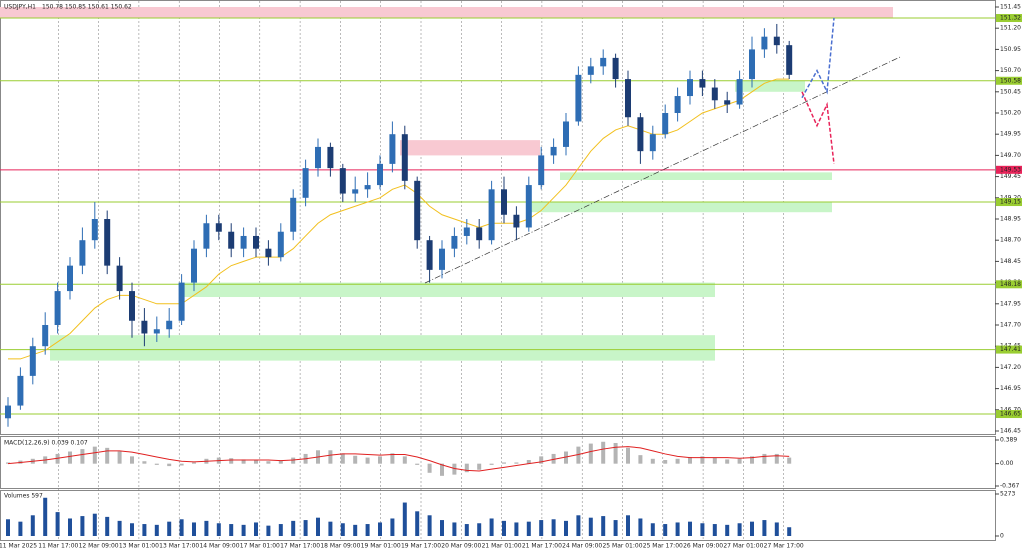 This screenshot has height=551, width=1024. What do you see at coordinates (18, 546) in the screenshot?
I see `x-tick-label: 11 Mar 2025` at bounding box center [18, 546].